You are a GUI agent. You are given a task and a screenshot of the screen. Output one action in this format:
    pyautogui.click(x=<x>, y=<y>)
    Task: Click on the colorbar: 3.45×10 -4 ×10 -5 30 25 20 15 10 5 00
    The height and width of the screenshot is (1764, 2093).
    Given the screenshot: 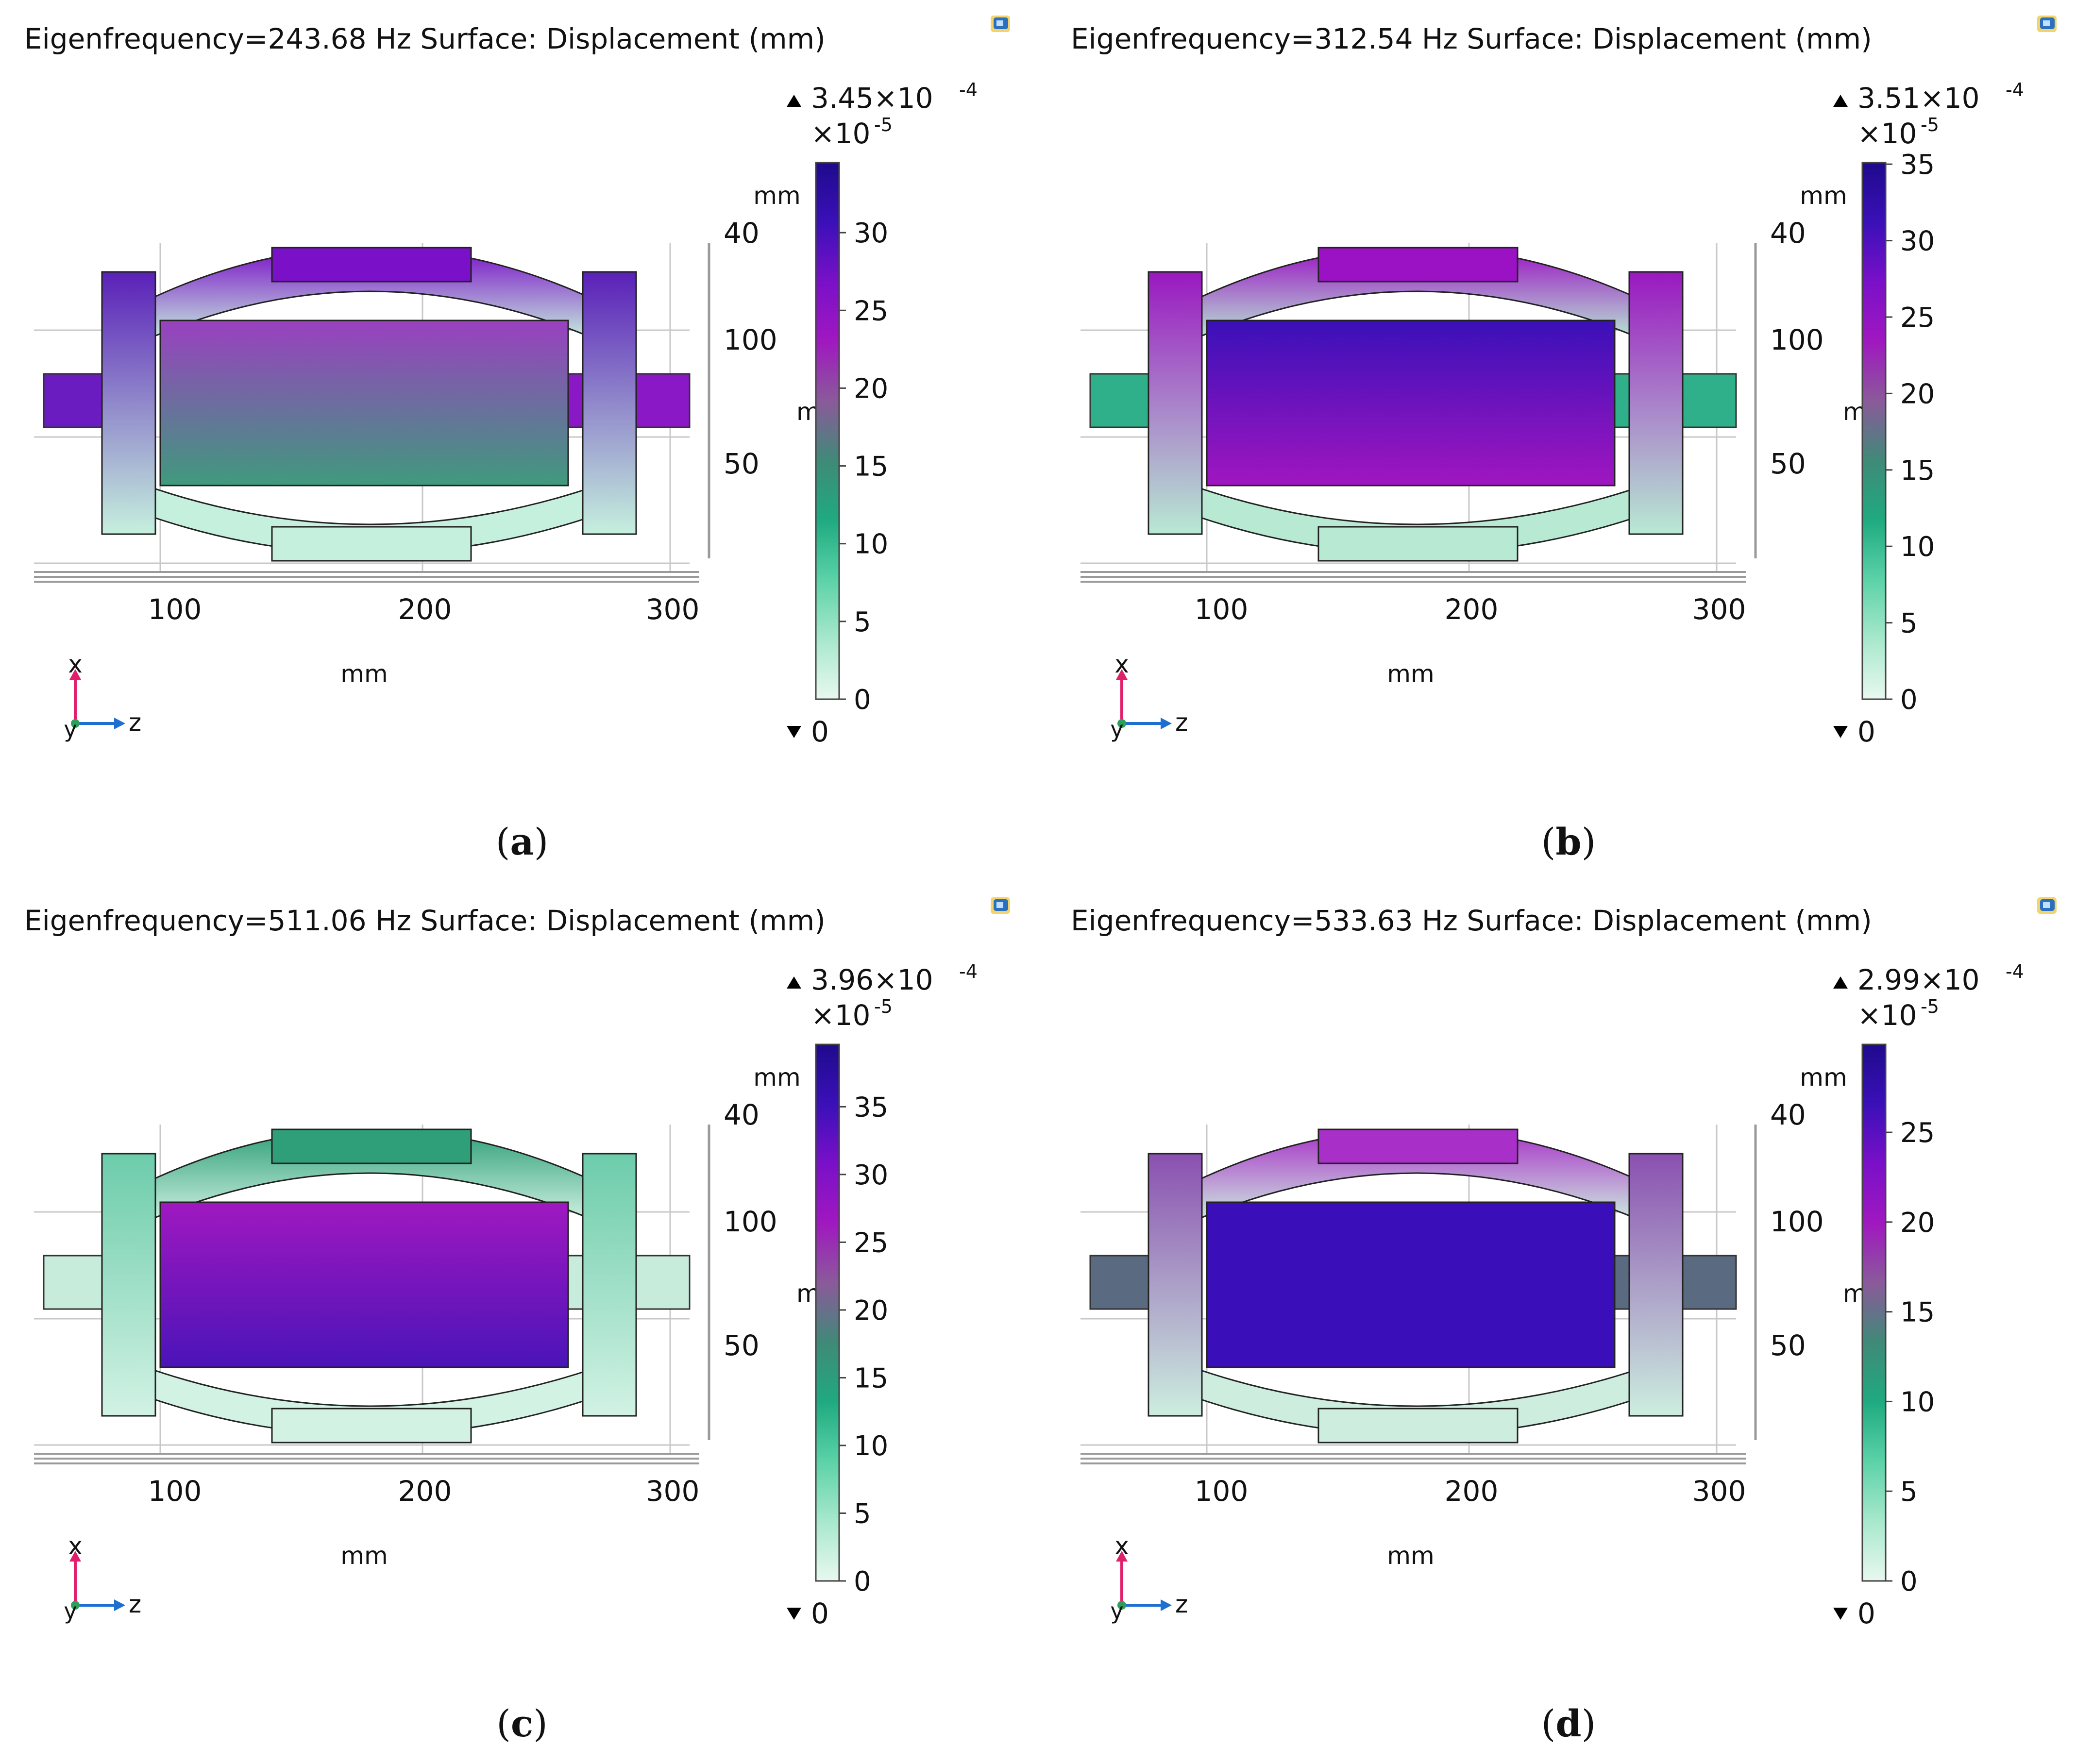 What is the action you would take?
    pyautogui.click(x=883, y=413)
    